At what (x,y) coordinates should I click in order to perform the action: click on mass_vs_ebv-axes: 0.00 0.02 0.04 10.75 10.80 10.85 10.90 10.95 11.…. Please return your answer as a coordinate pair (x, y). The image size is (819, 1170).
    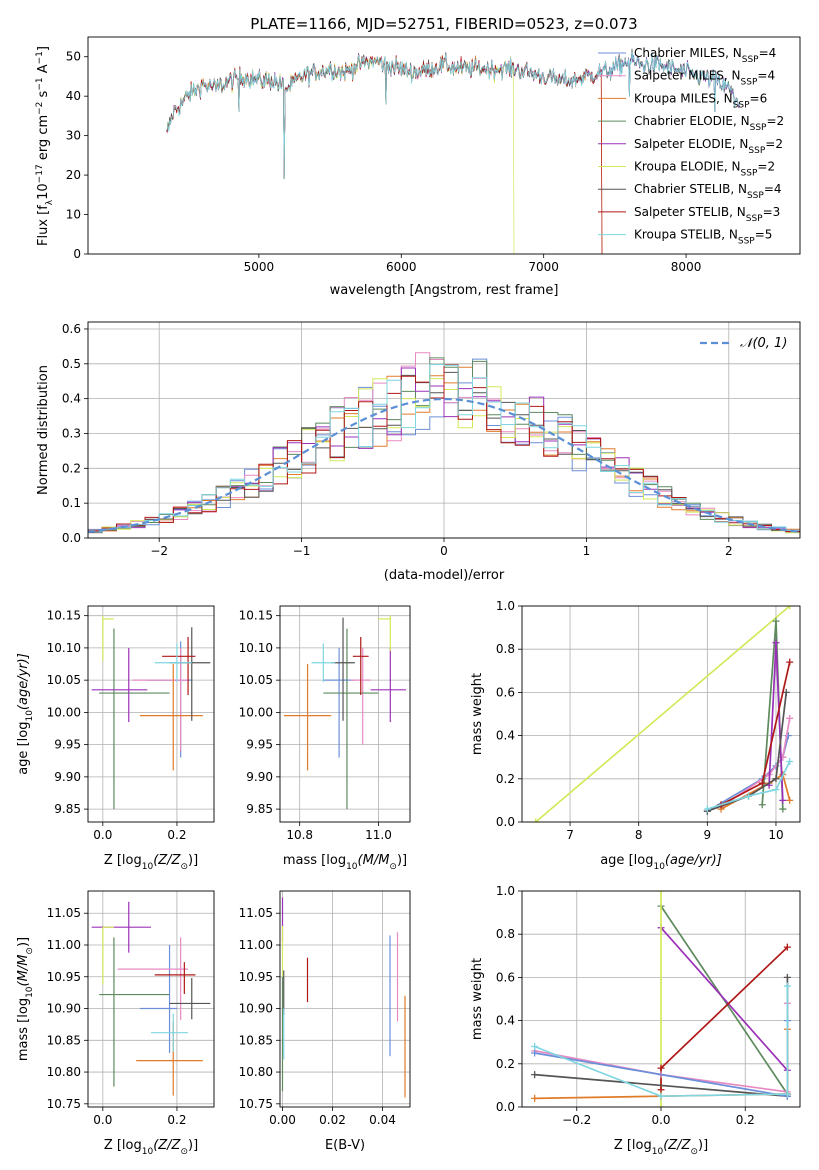
    Looking at the image, I should click on (325, 1021).